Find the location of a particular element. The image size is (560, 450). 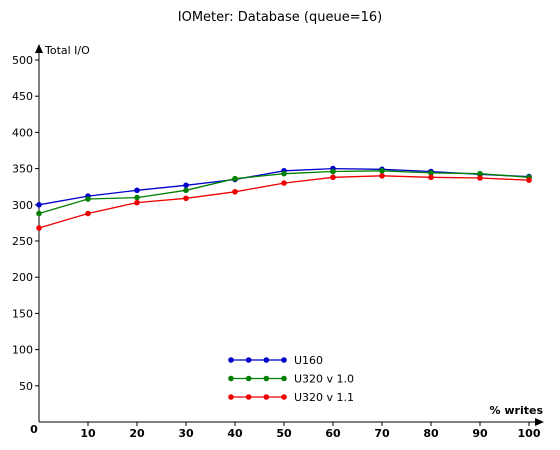

y-tick-label: 500 is located at coordinates (22, 60).